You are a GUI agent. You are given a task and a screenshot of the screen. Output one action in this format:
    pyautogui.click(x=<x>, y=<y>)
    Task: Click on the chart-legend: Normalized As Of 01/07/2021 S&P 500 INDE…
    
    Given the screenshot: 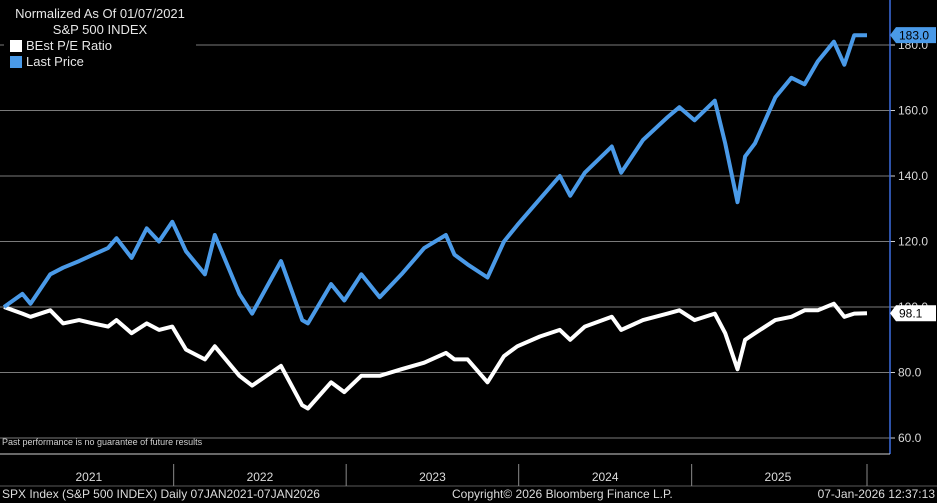 What is the action you would take?
    pyautogui.click(x=100, y=44)
    